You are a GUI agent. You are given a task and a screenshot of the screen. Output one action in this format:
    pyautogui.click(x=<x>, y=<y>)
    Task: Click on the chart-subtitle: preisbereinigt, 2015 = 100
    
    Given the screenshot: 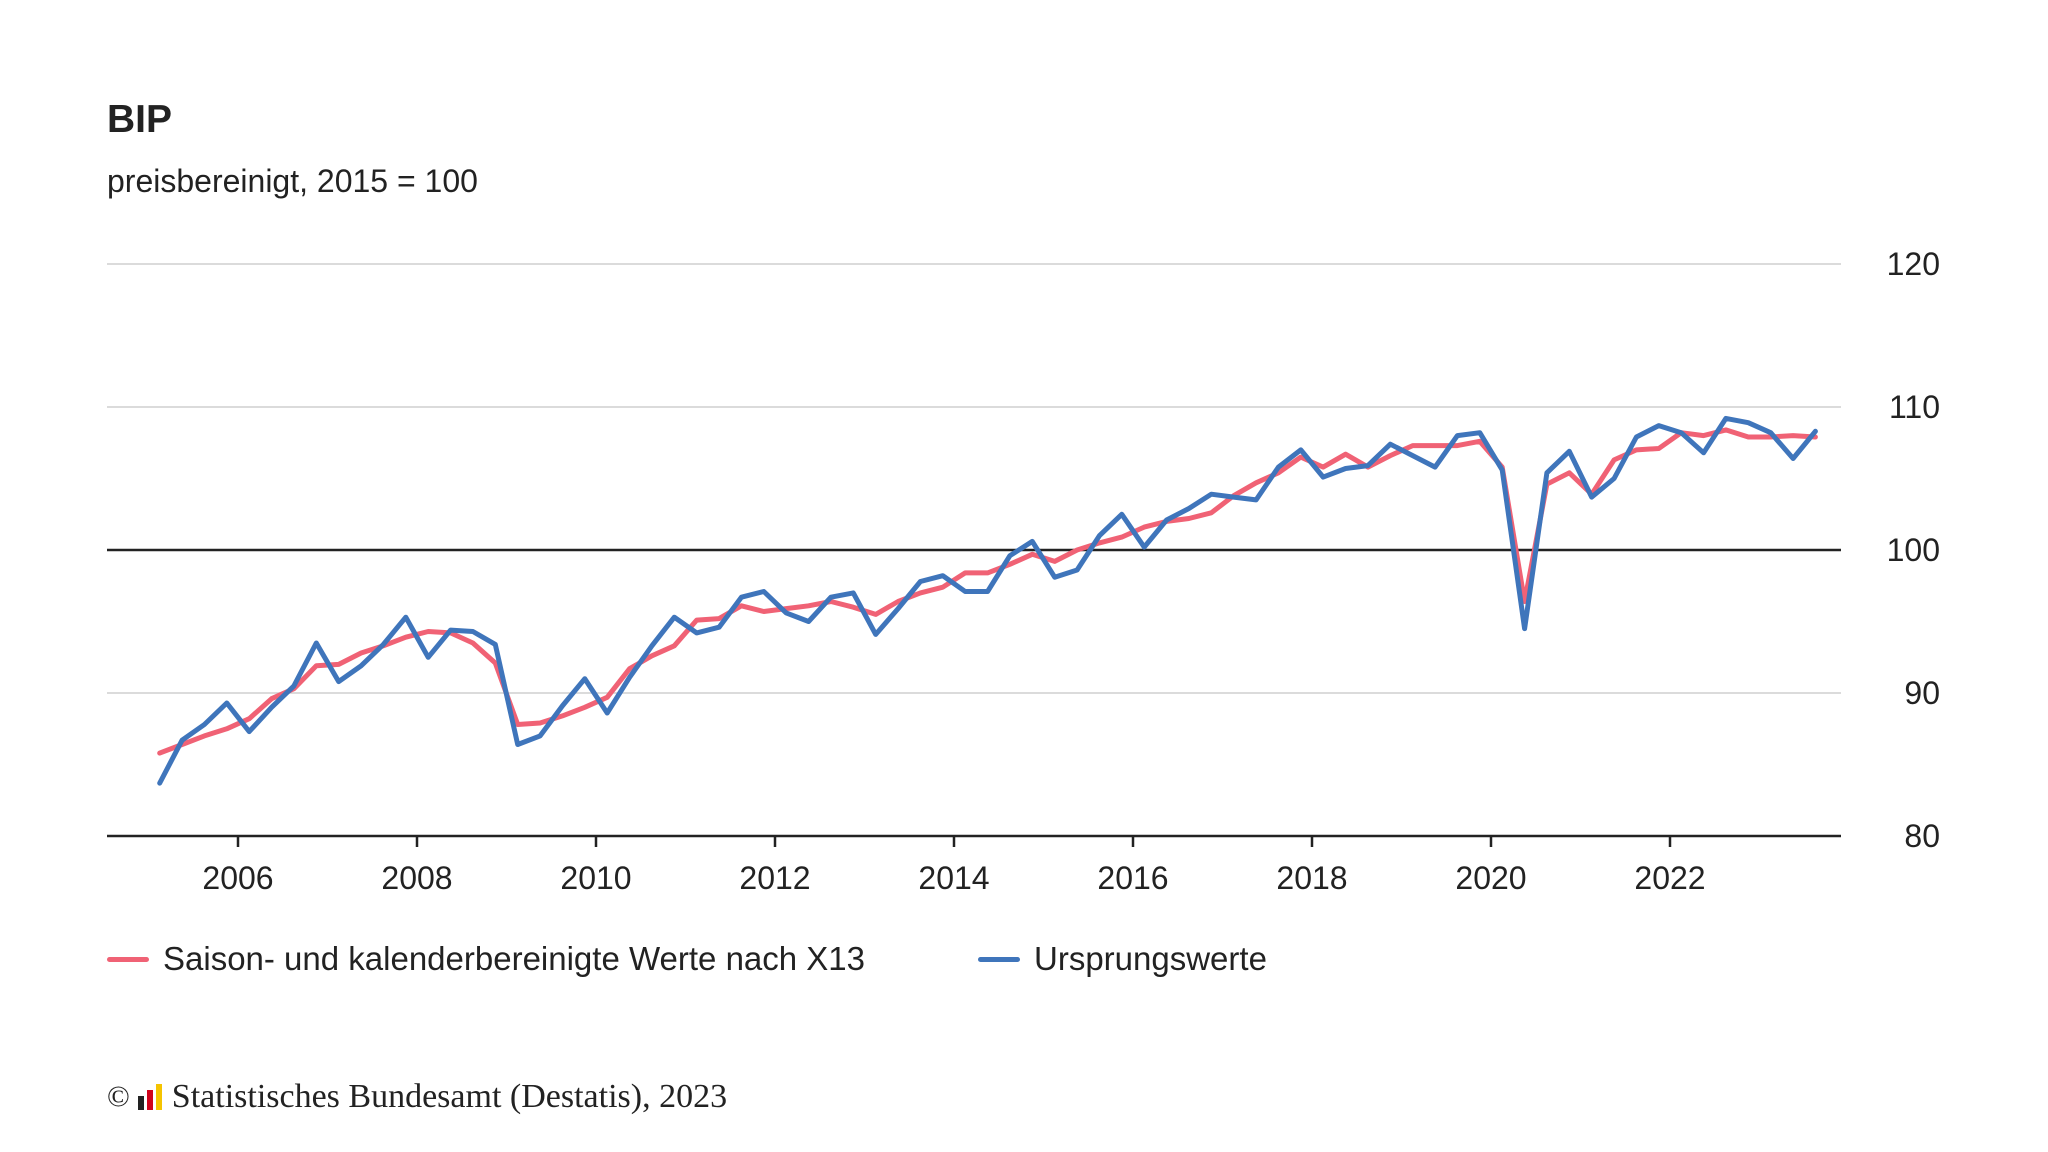 What is the action you would take?
    pyautogui.click(x=292, y=181)
    